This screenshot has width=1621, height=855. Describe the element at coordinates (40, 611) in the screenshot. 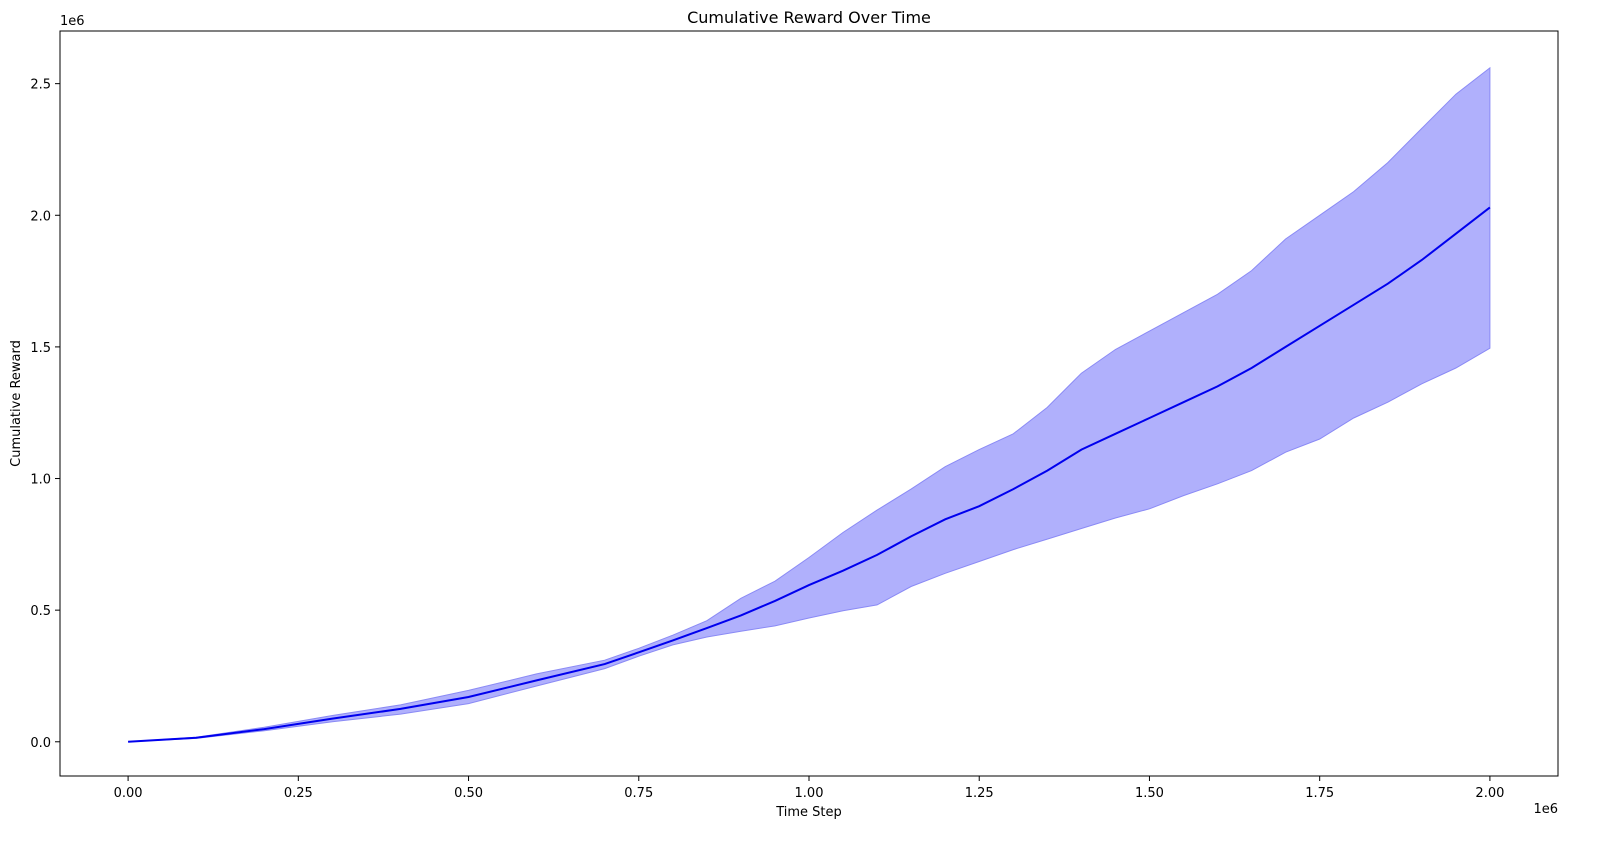

I see `y-tick-label: 0.5` at that location.